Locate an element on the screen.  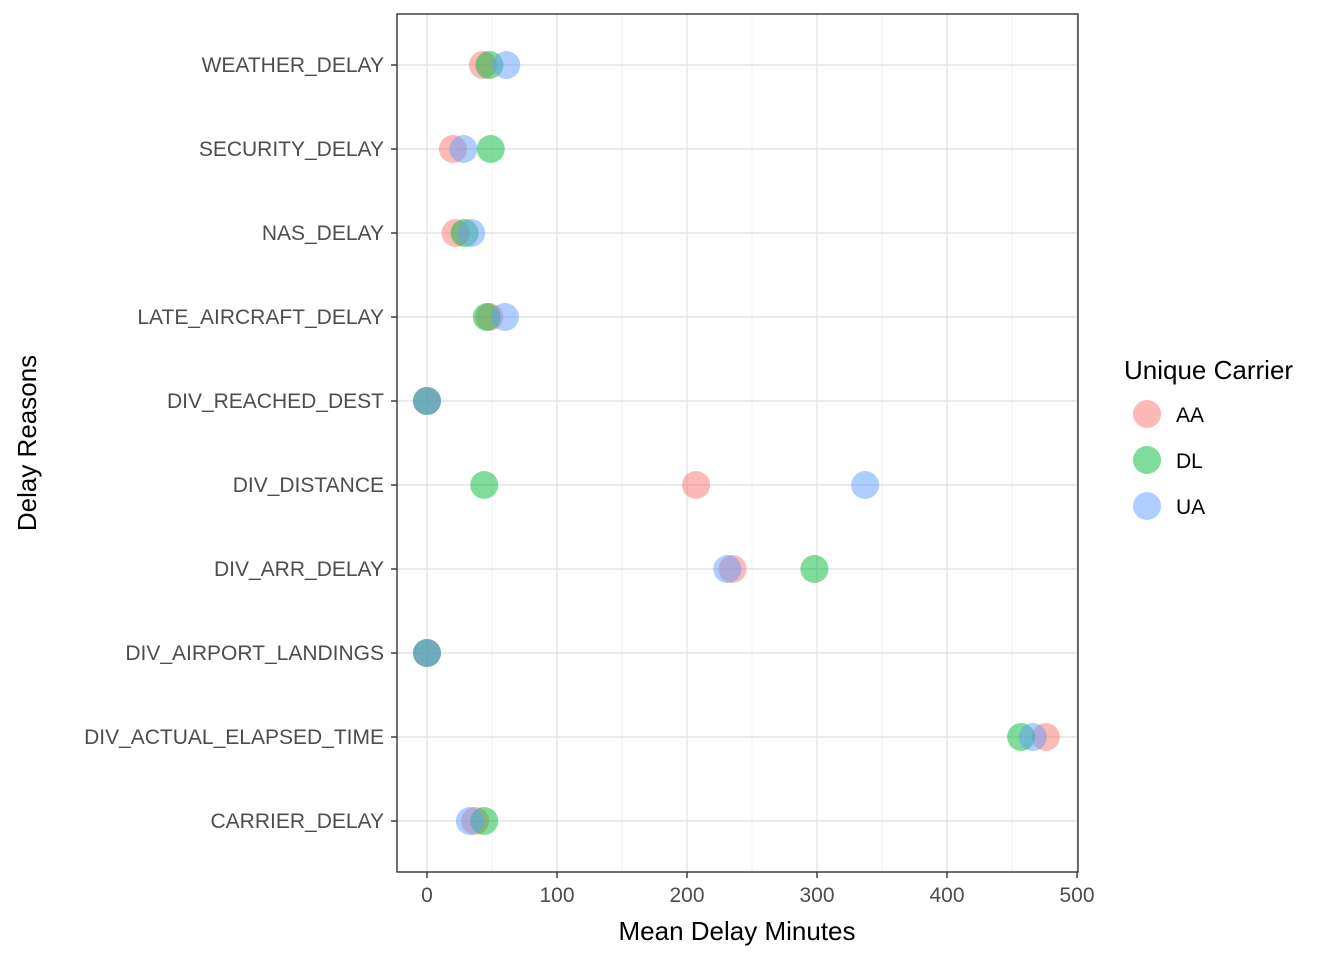
y-tick-label: DIV_AIRPORT_LANDINGS is located at coordinates (254, 653).